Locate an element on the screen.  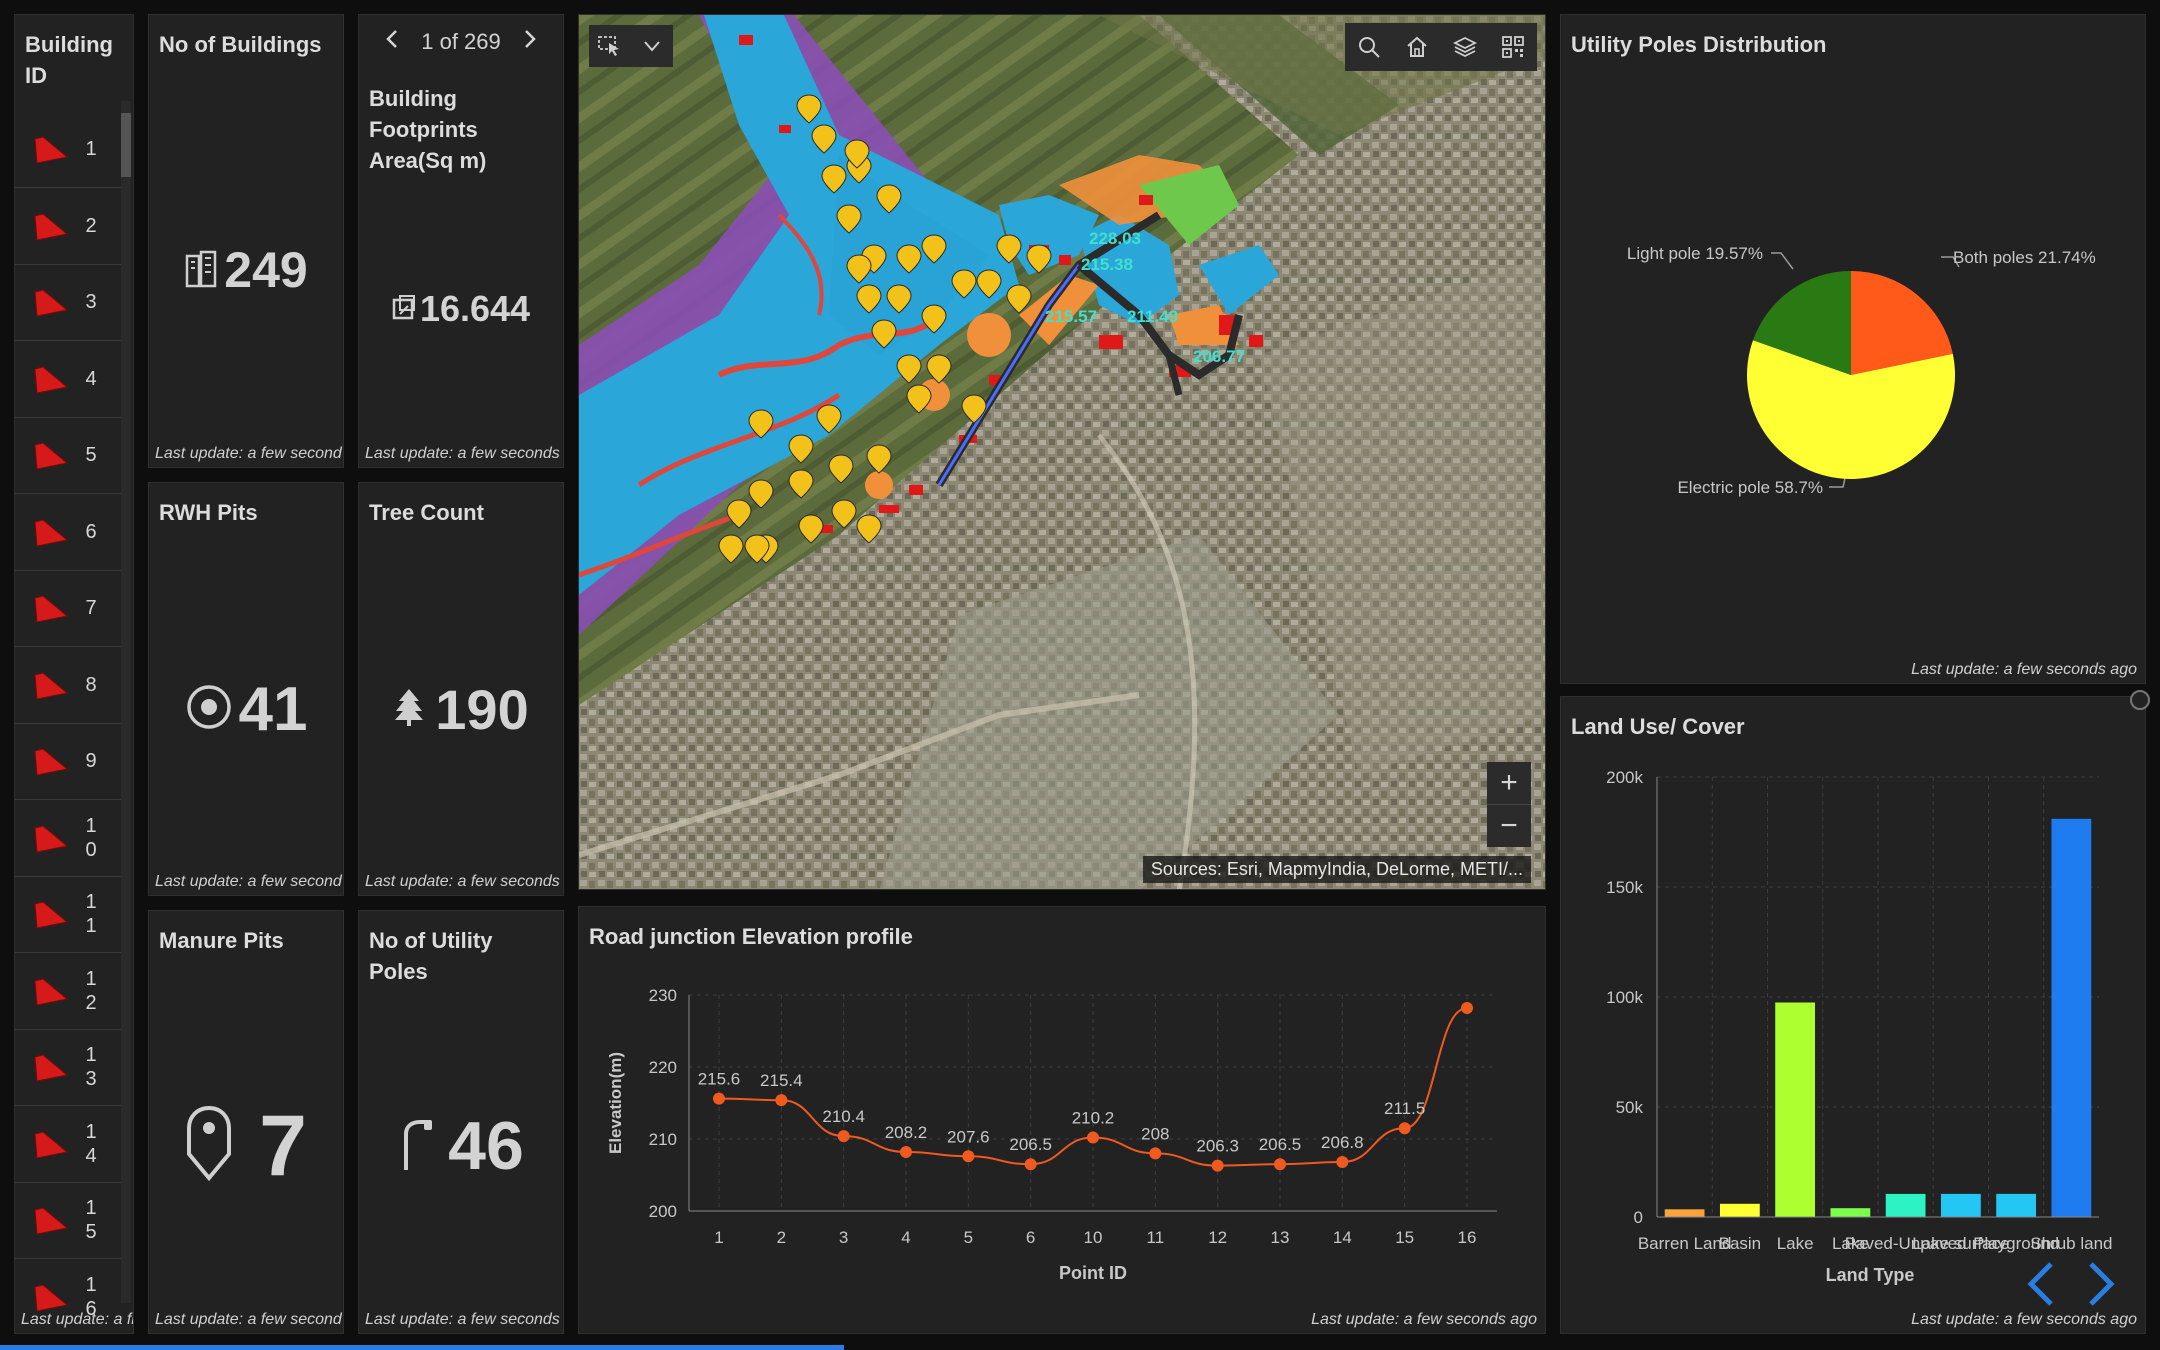
building-list-item: 8 is located at coordinates (69, 685).